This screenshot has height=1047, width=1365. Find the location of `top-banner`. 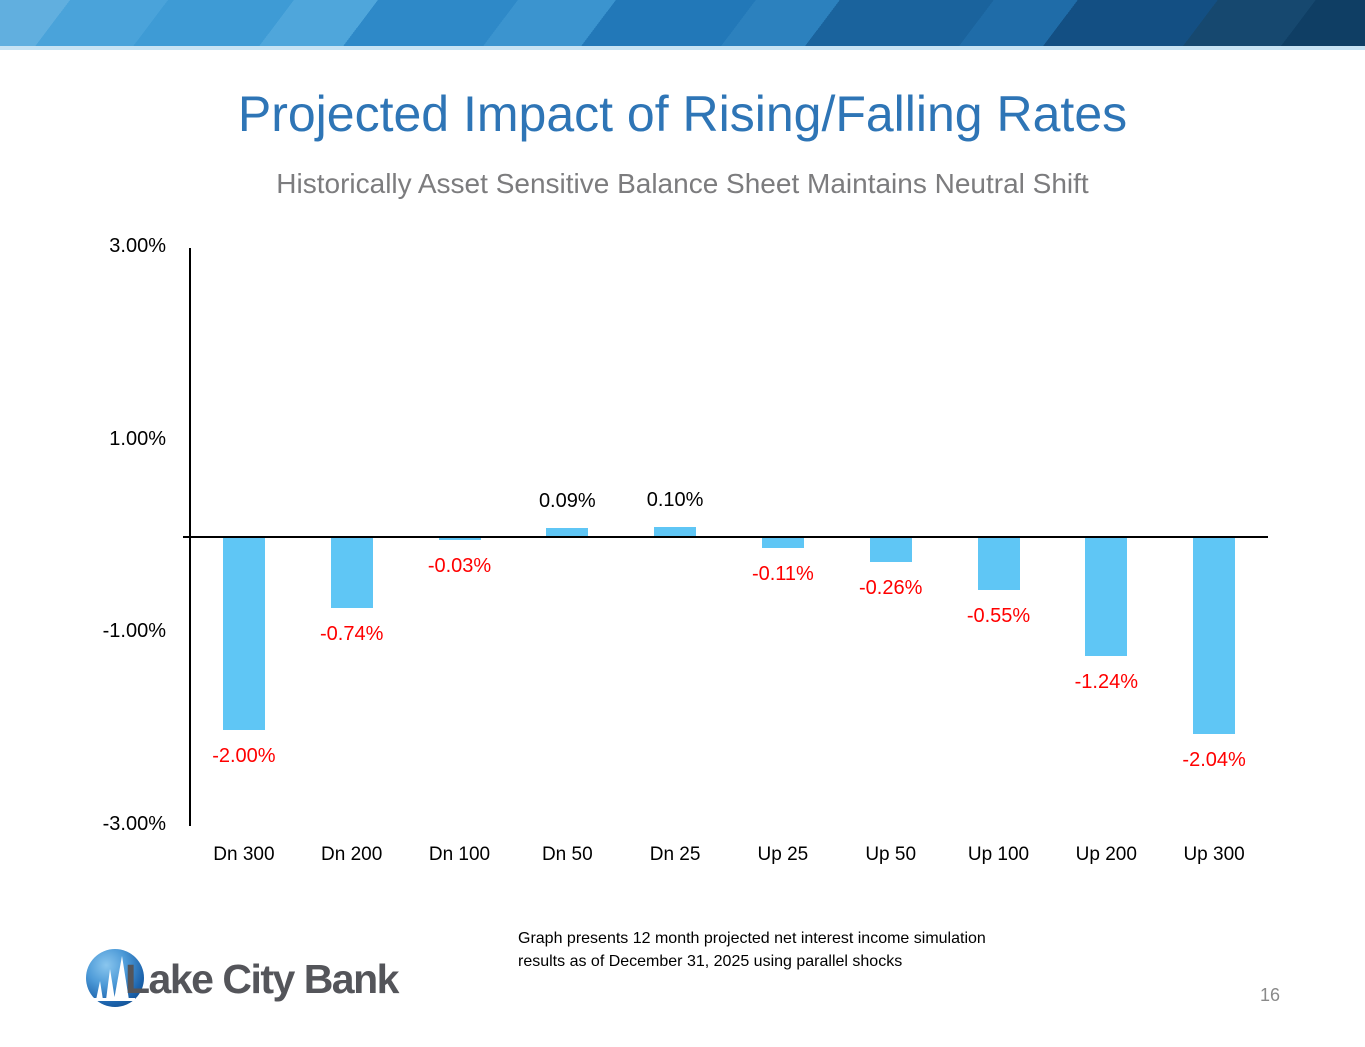

top-banner is located at coordinates (682, 25).